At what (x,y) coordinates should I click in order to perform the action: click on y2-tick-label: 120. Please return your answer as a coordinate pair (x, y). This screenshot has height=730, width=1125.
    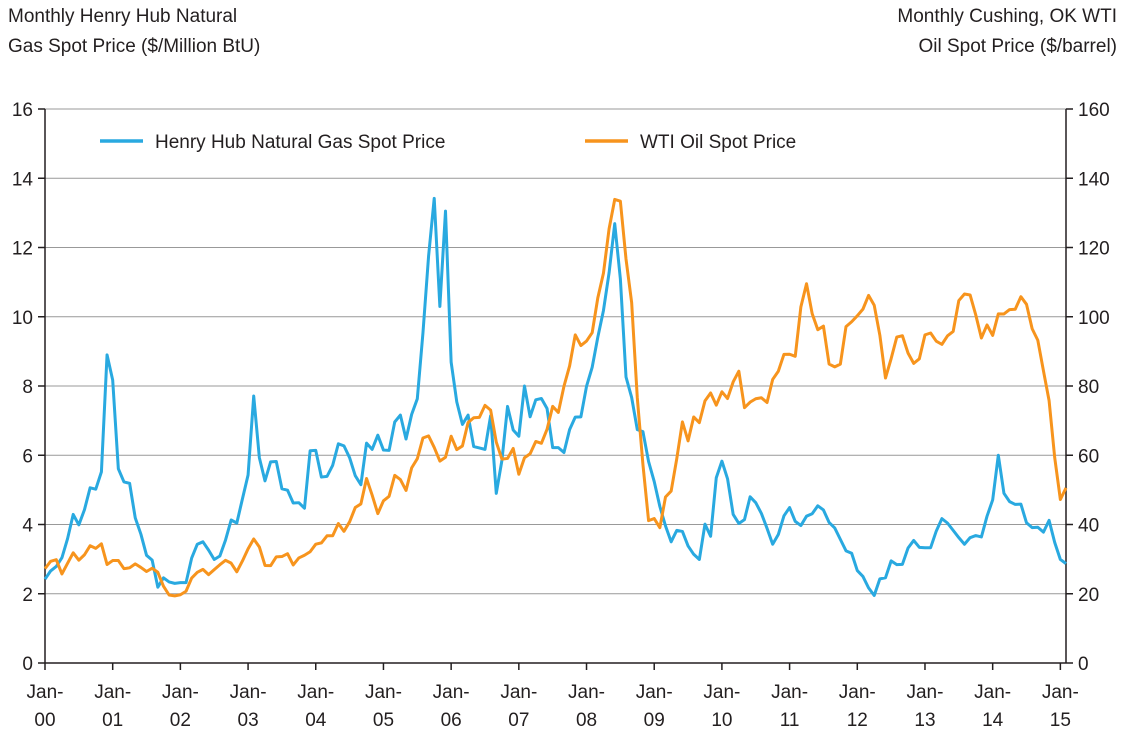
    Looking at the image, I should click on (1094, 249).